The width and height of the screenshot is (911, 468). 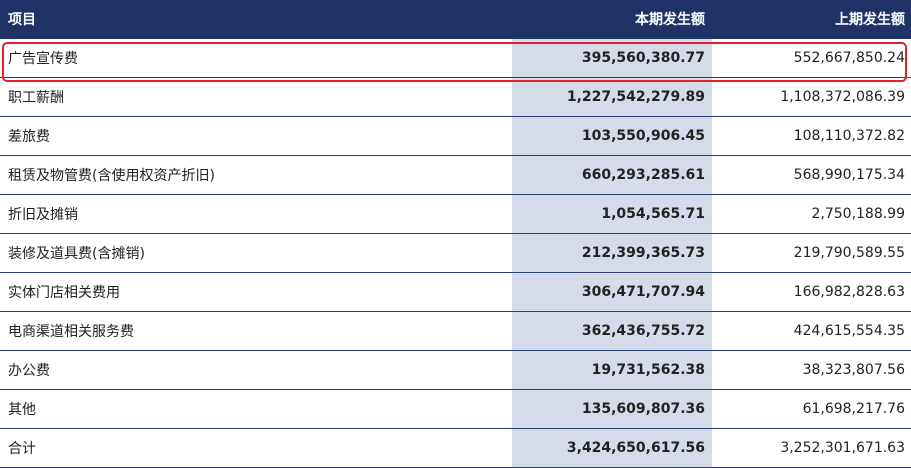 I want to click on table-cell: 1,108,372,086.39, so click(x=842, y=97).